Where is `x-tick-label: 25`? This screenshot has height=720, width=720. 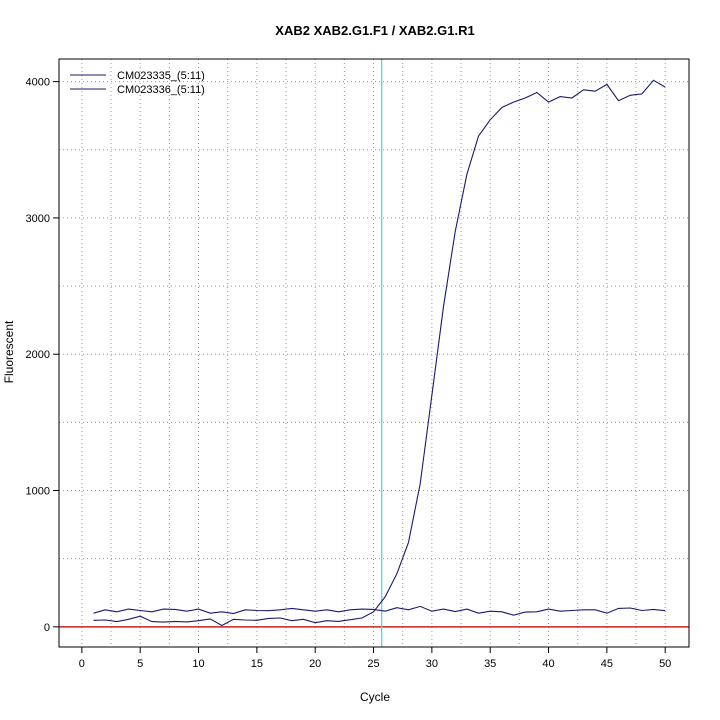
x-tick-label: 25 is located at coordinates (373, 664).